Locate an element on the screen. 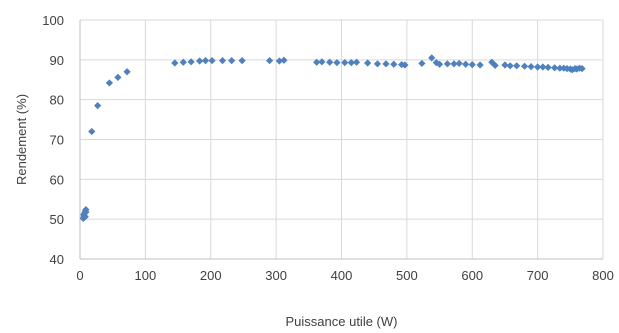  x-axis-title: Puissance utile (W) is located at coordinates (342, 321).